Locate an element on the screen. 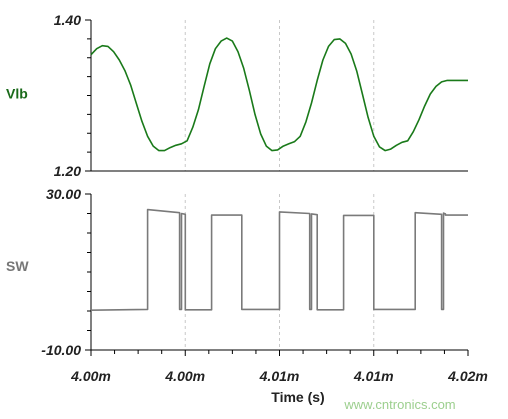 This screenshot has width=508, height=419. sw-y-tick-label-max: 30.00 is located at coordinates (63, 194).